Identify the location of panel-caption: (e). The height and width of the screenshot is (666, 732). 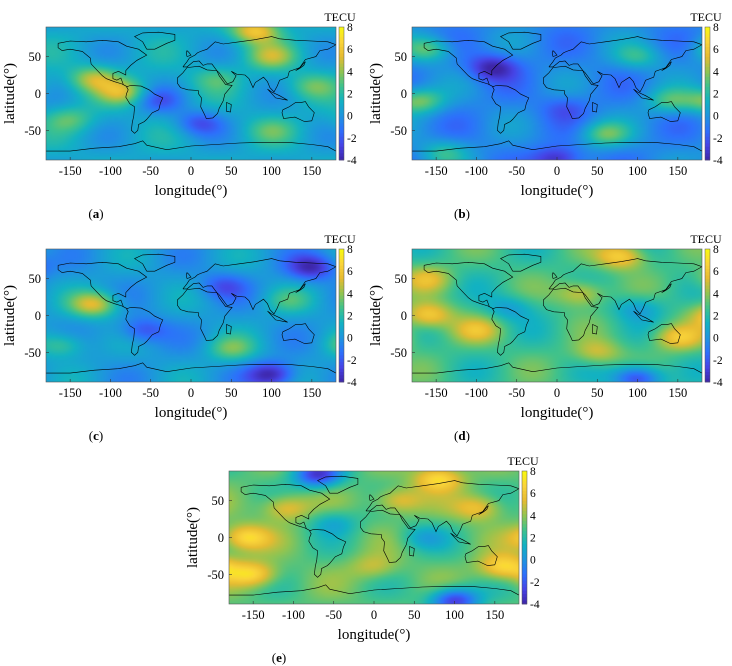
(279, 657).